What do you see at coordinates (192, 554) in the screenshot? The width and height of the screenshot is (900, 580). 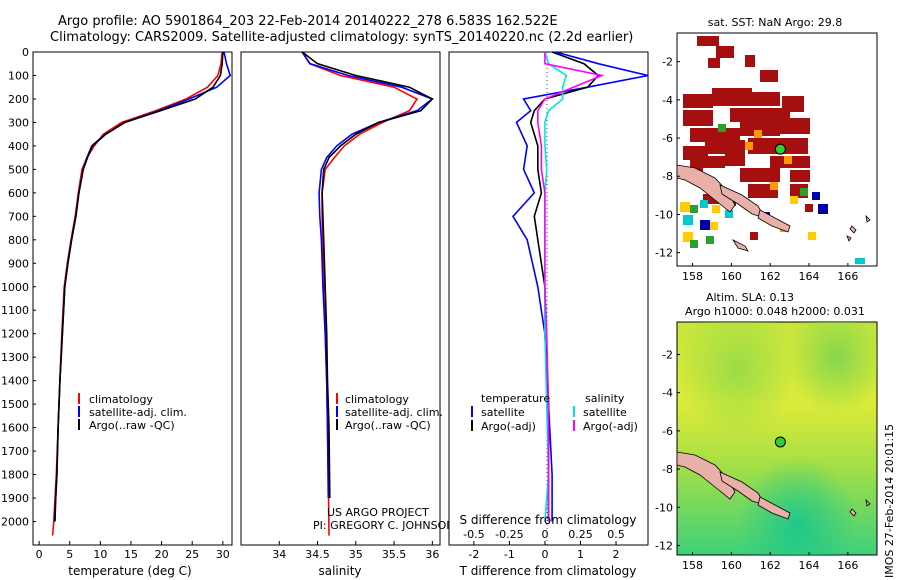 I see `x-tick-label: 25` at bounding box center [192, 554].